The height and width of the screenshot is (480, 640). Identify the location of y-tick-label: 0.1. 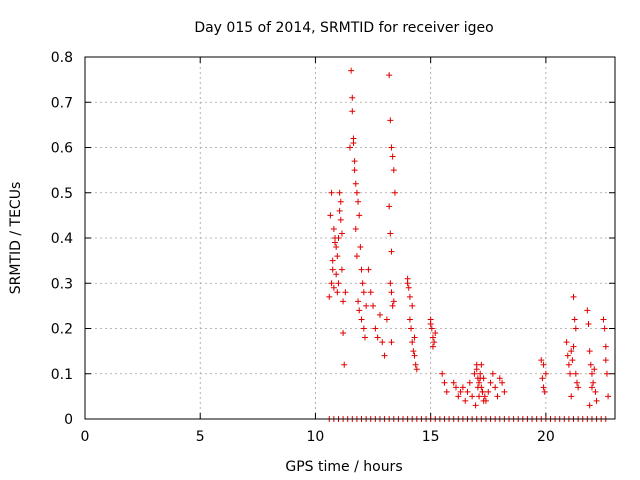
(62, 375).